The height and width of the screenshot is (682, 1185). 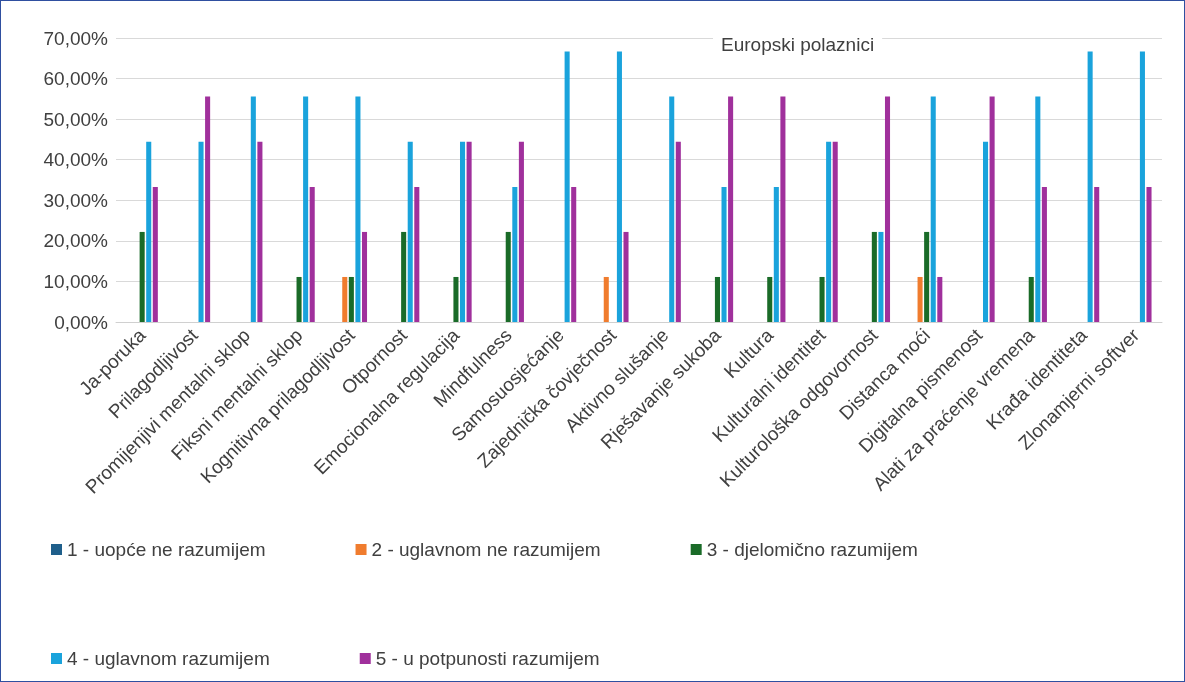 I want to click on y-tick-label: 20,00%, so click(x=76, y=241).